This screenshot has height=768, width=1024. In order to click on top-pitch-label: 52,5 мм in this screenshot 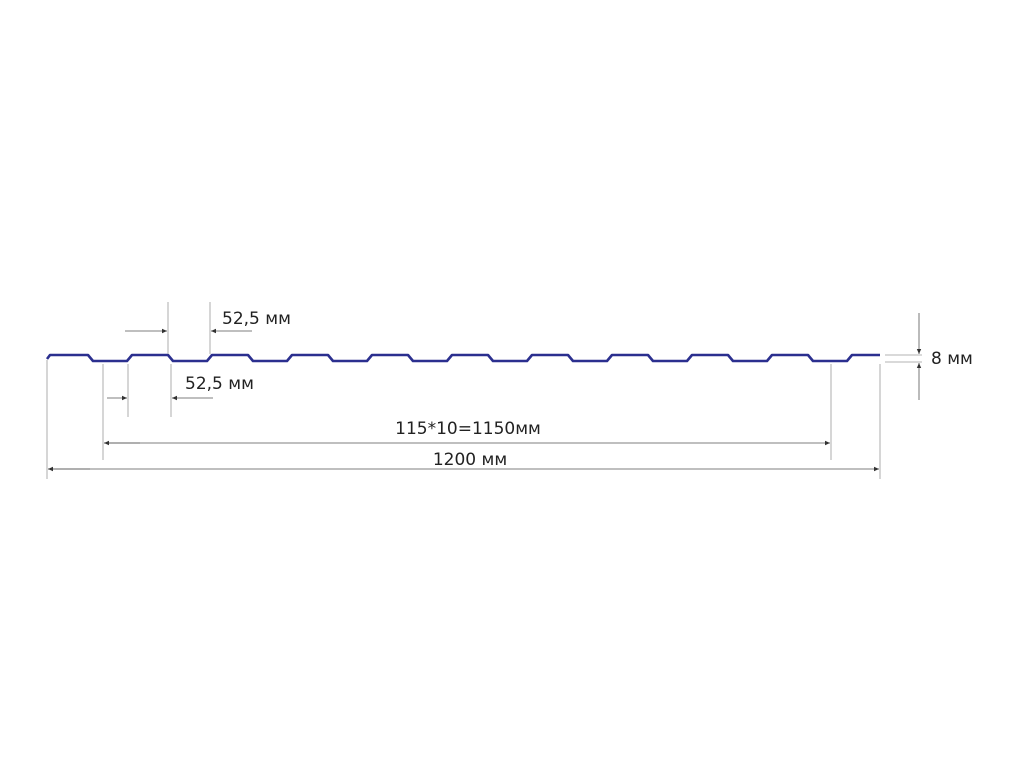, I will do `click(256, 319)`.